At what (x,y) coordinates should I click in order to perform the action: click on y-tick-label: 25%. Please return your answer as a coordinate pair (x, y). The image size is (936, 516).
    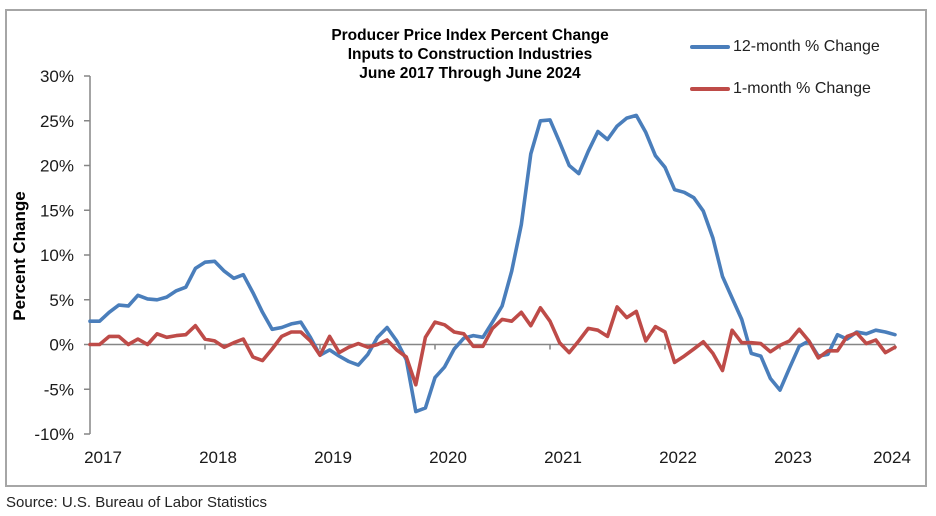
    Looking at the image, I should click on (57, 121).